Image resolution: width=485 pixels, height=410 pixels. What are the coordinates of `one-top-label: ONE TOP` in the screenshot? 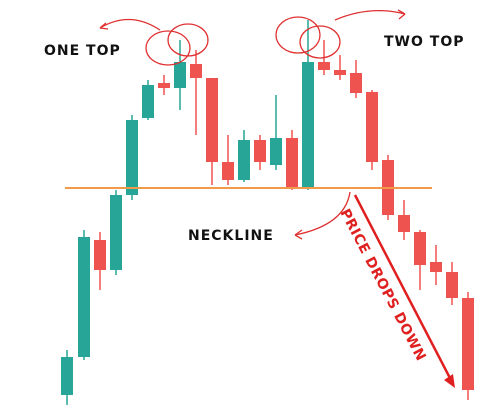 It's located at (82, 51).